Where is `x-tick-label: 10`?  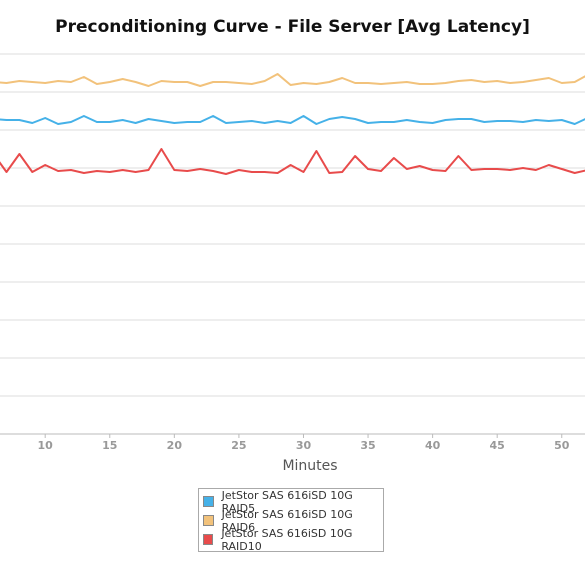 x-tick-label: 10 is located at coordinates (46, 445).